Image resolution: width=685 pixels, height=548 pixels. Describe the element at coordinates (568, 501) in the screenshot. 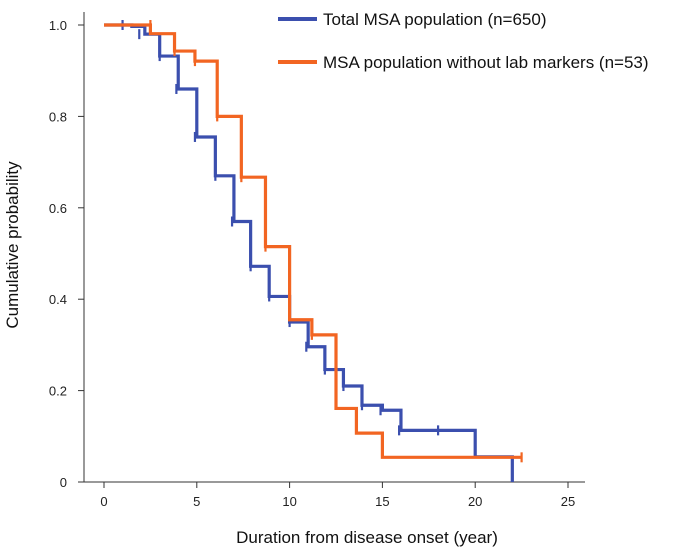

I see `x-tick-label: 25` at that location.